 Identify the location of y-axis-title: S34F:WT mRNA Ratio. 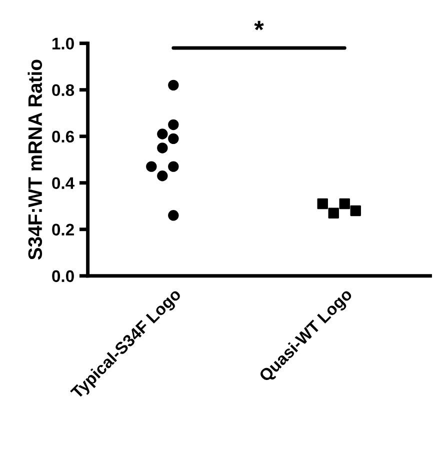
(35, 160).